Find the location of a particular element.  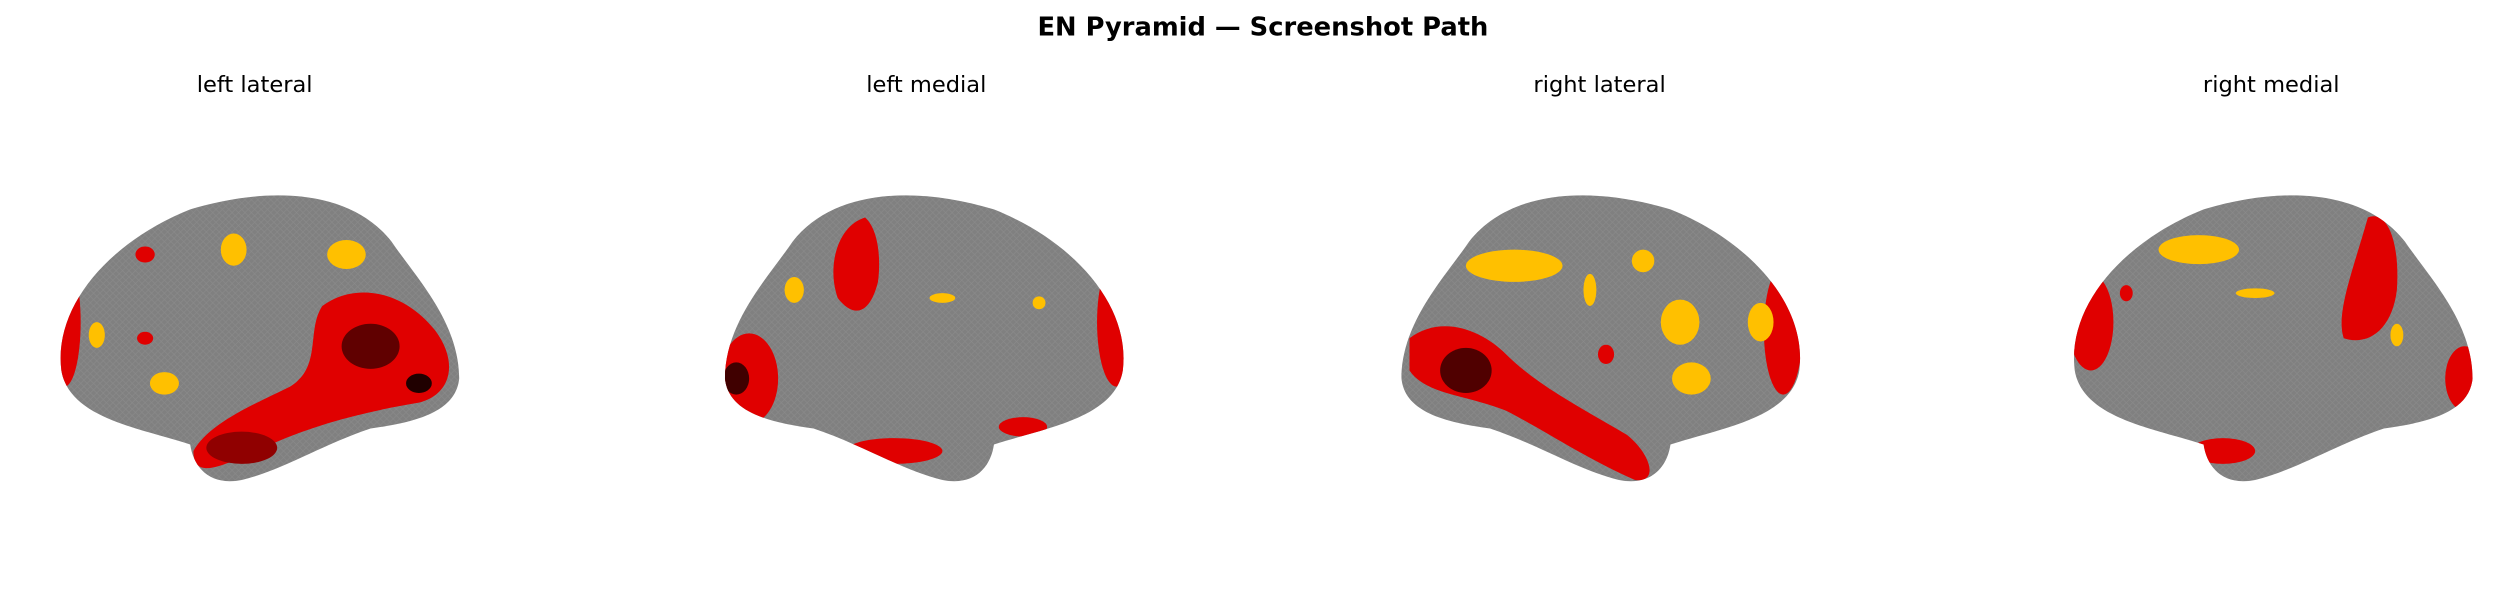

panel-label: right medial is located at coordinates (2271, 85).